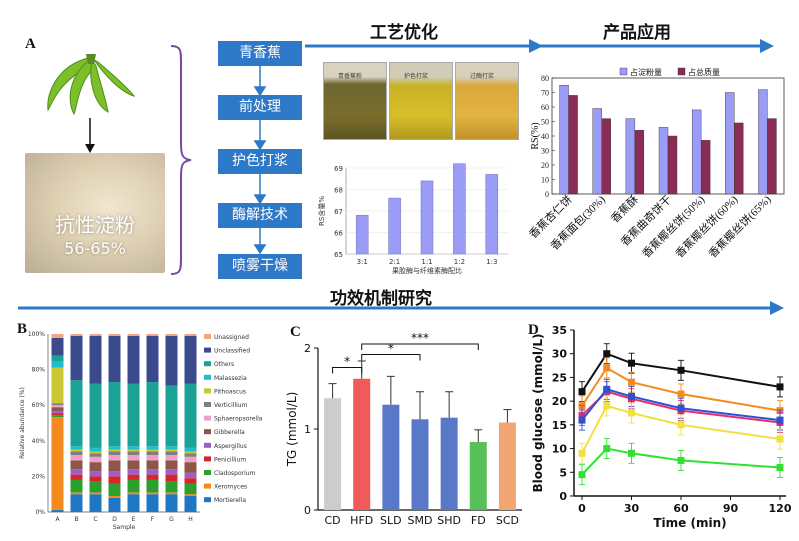 The height and width of the screenshot is (541, 799). What do you see at coordinates (76, 519) in the screenshot?
I see `x-tick-label: B` at bounding box center [76, 519].